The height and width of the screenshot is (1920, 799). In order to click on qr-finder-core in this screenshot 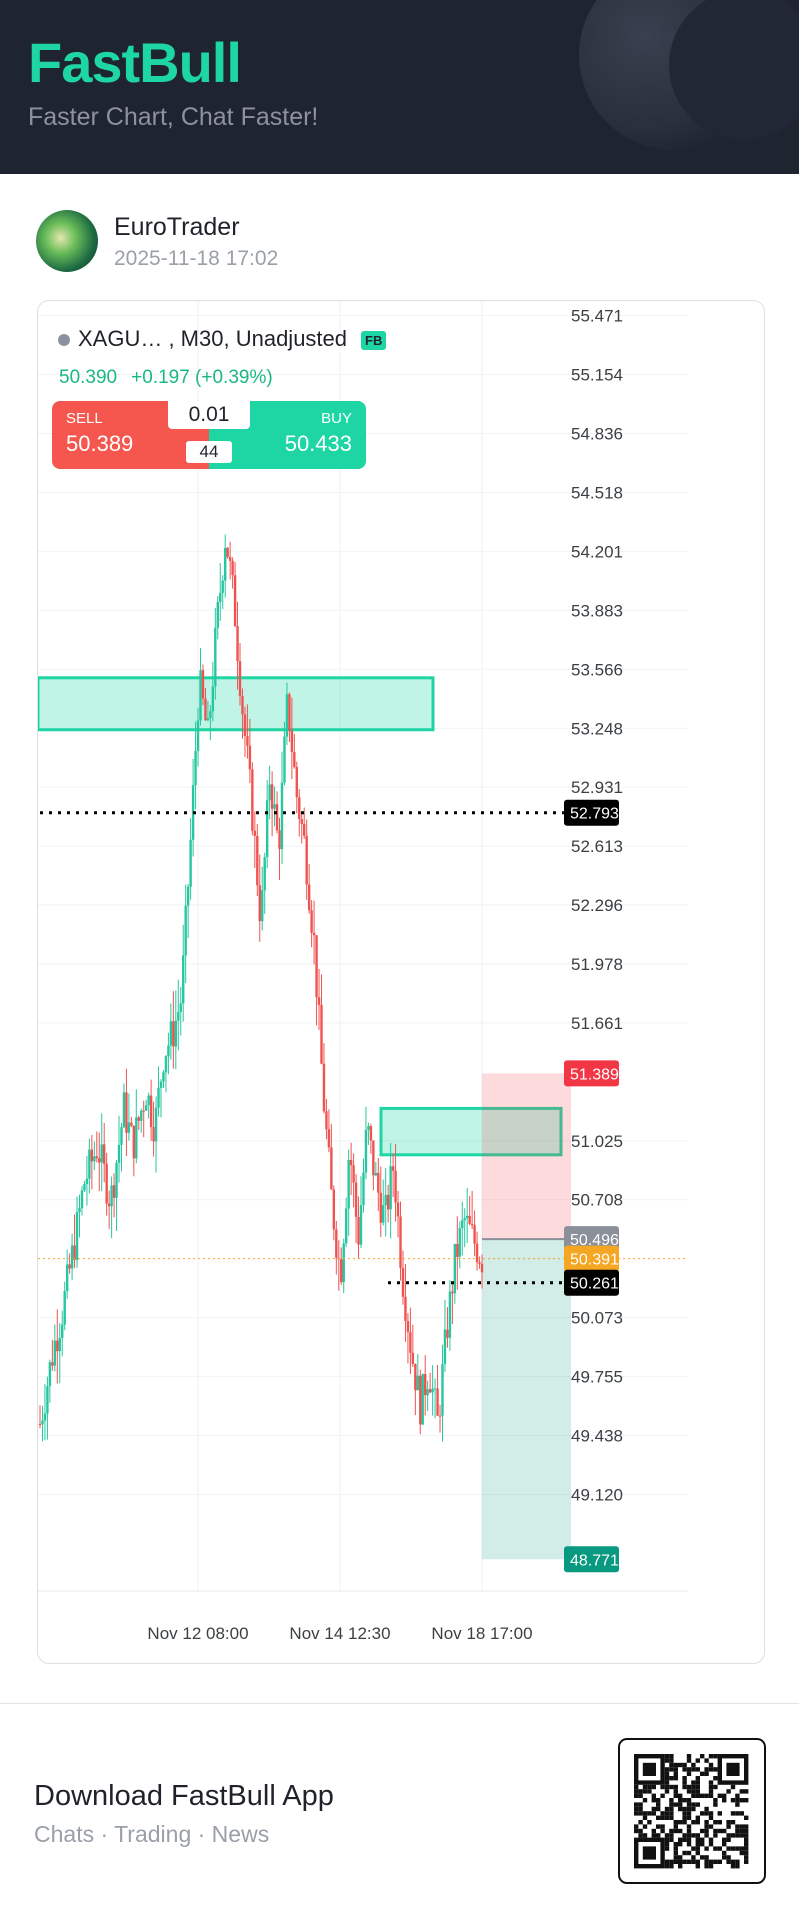, I will do `click(733, 1769)`.